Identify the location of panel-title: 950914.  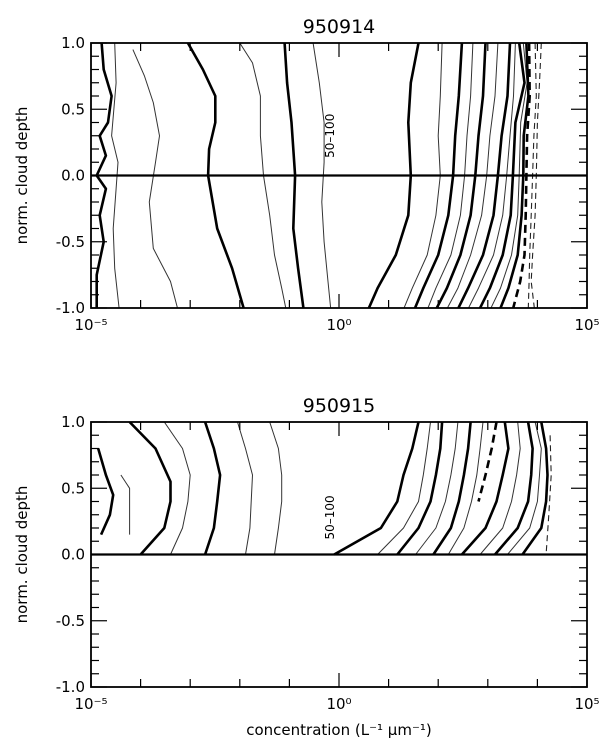
(339, 27).